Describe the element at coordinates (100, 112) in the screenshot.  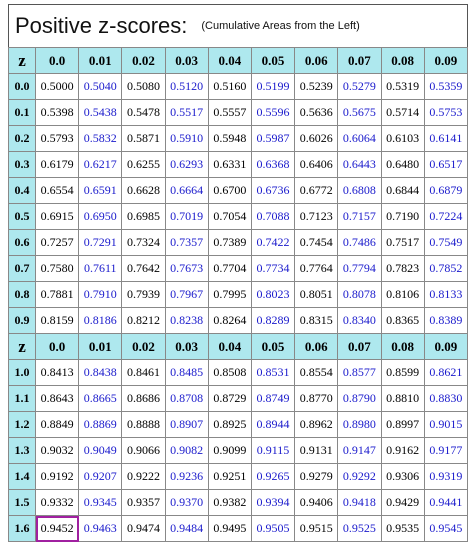
I see `probability-cell: 0.5438` at that location.